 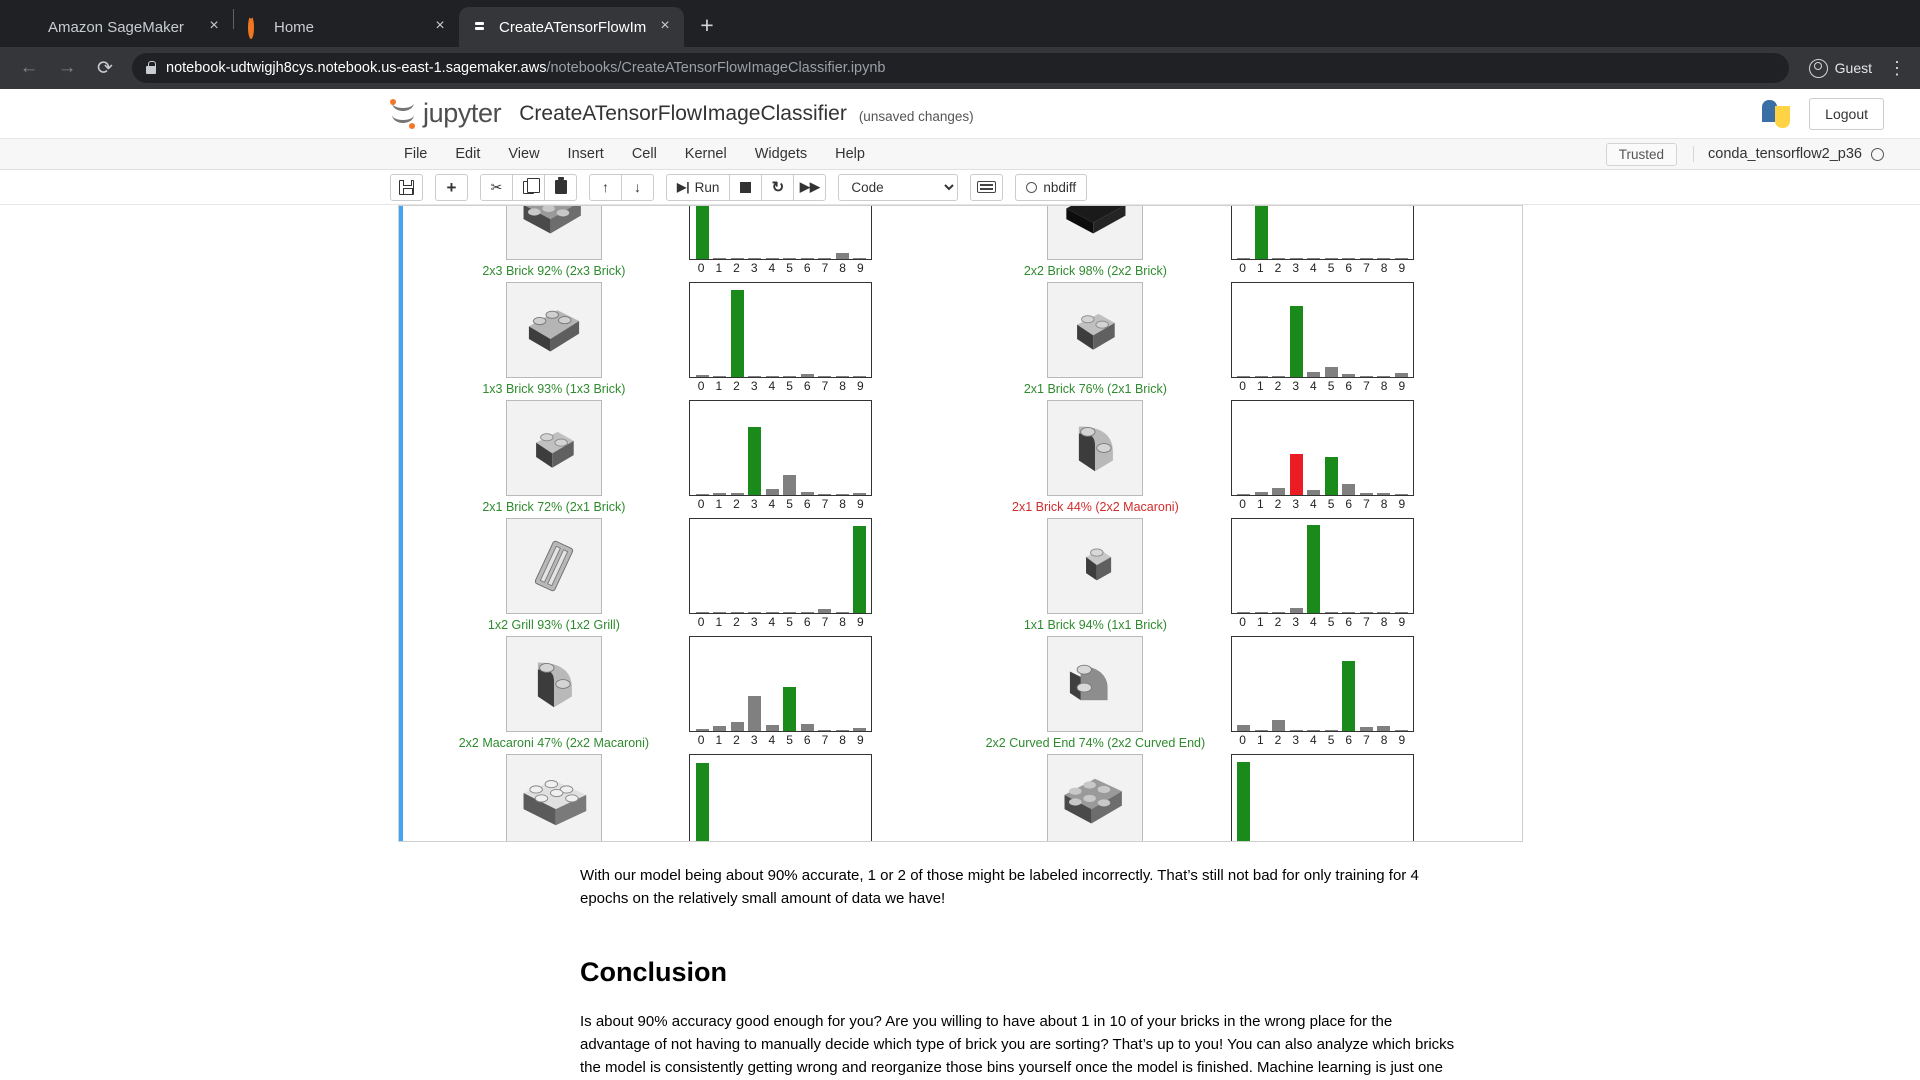 What do you see at coordinates (1897, 67) in the screenshot?
I see `browser-menu-icon: ⋮` at bounding box center [1897, 67].